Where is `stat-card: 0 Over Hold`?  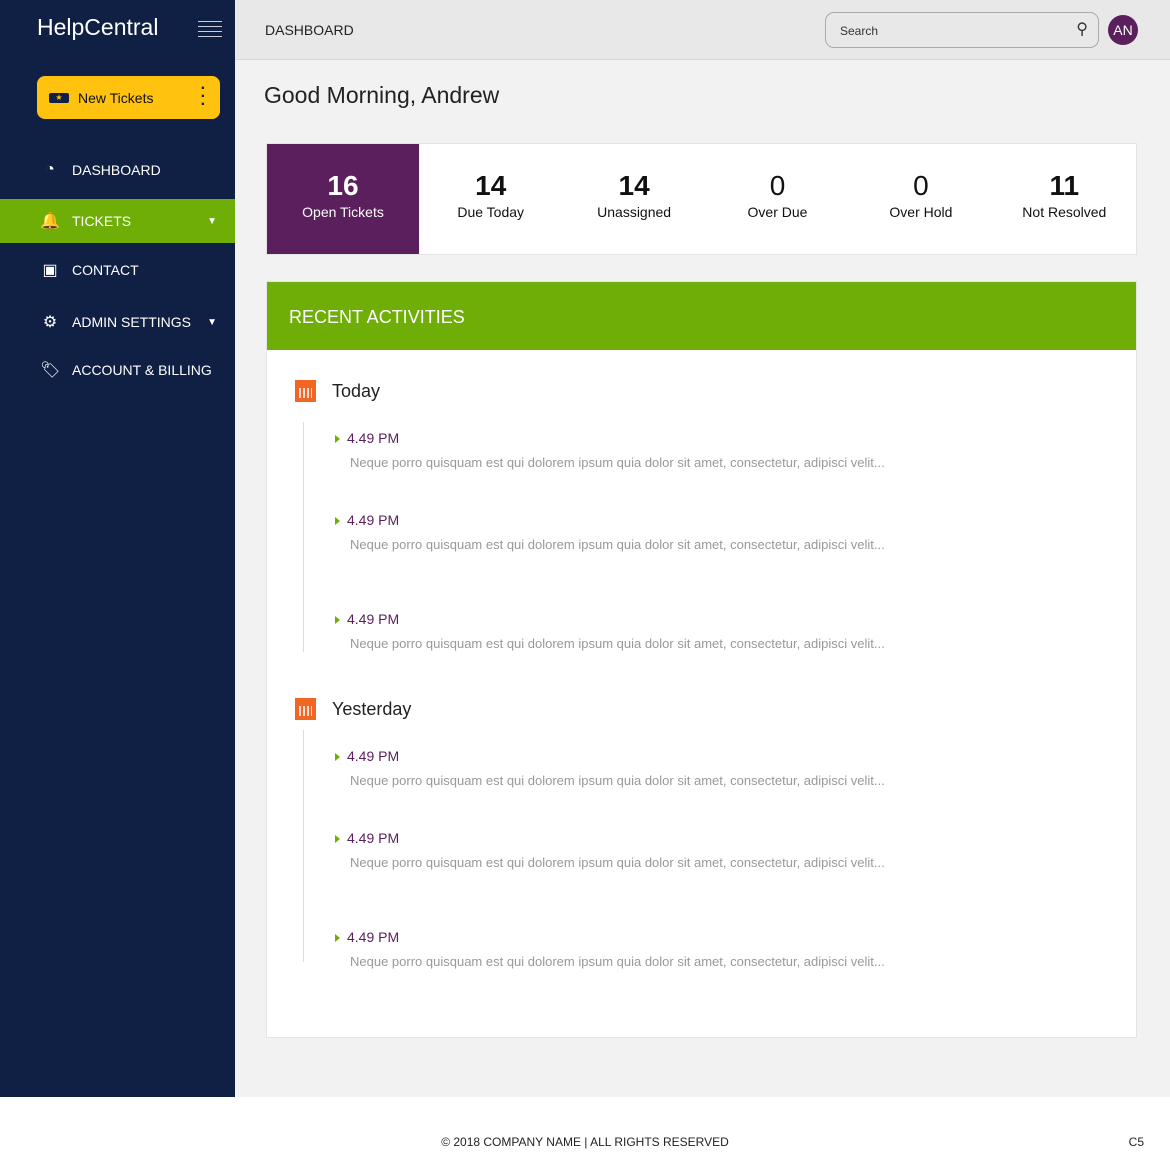
stat-card: 0 Over Hold is located at coordinates (920, 199).